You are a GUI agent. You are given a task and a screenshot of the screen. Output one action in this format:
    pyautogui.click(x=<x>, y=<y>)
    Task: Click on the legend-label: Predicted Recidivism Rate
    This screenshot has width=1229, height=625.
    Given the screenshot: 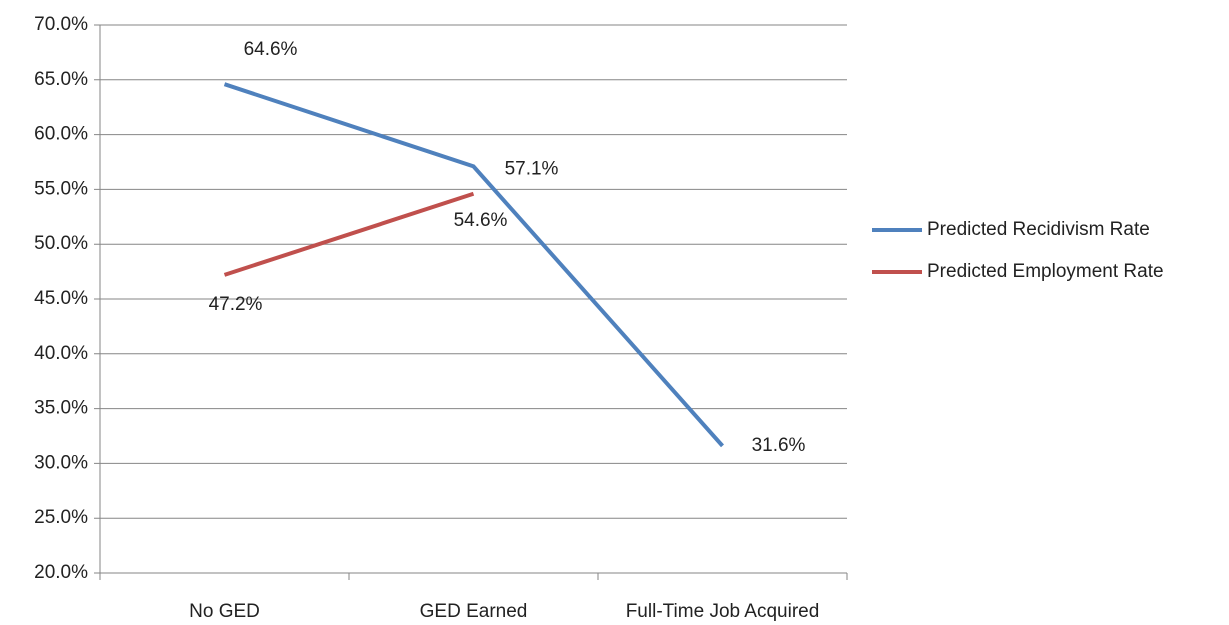 What is the action you would take?
    pyautogui.click(x=1038, y=229)
    